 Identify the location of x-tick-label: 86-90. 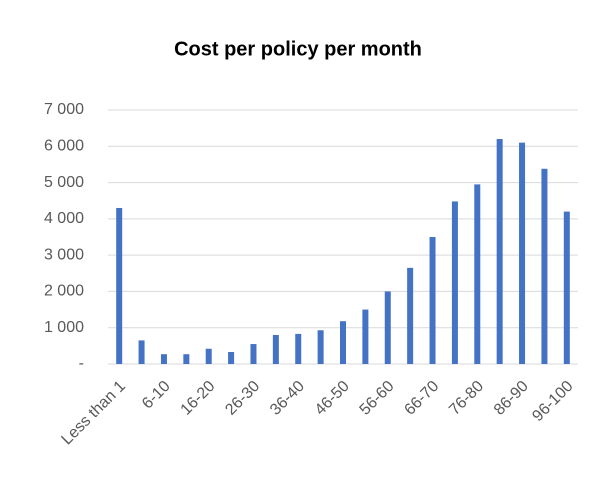
(511, 398).